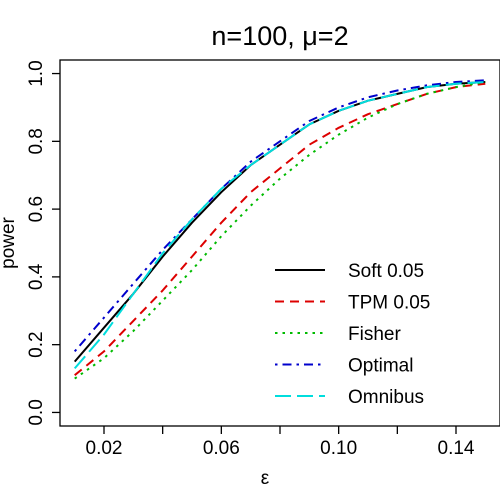 The width and height of the screenshot is (500, 500). Describe the element at coordinates (280, 442) in the screenshot. I see `x-axis: 0.02 0.06 0.10 0.14` at that location.